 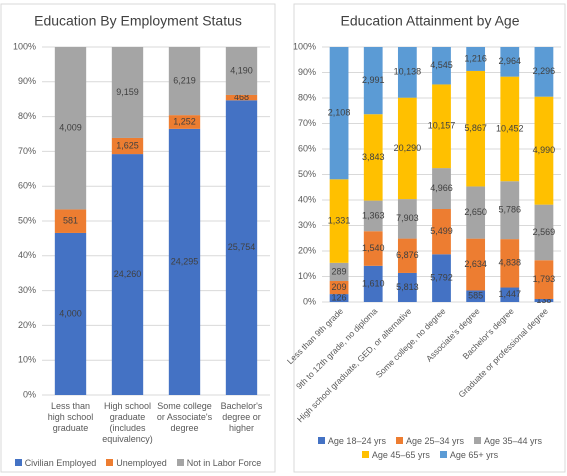 What do you see at coordinates (373, 80) in the screenshot?
I see `data-label: 2,991` at bounding box center [373, 80].